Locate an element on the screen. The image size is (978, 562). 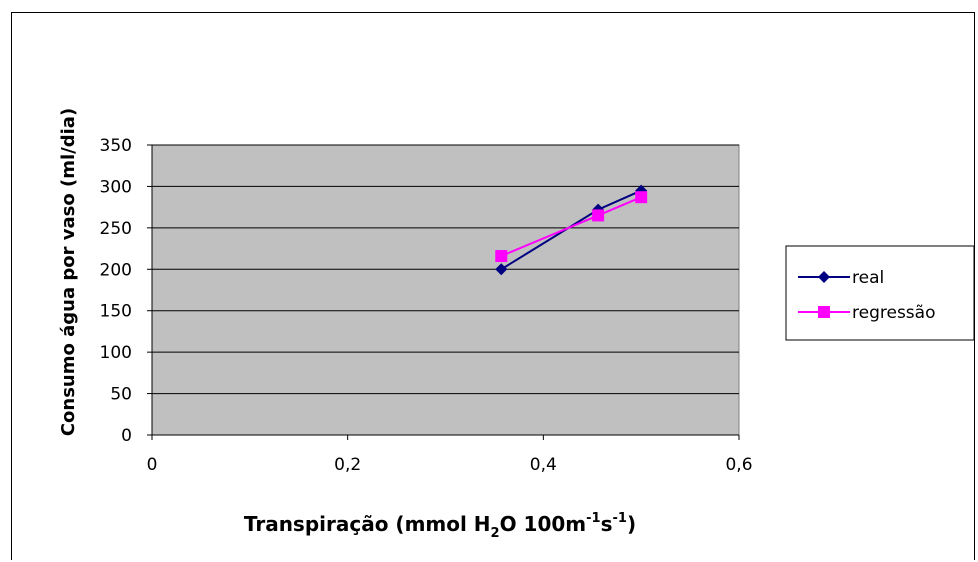
y-tick-label: 300 is located at coordinates (116, 187).